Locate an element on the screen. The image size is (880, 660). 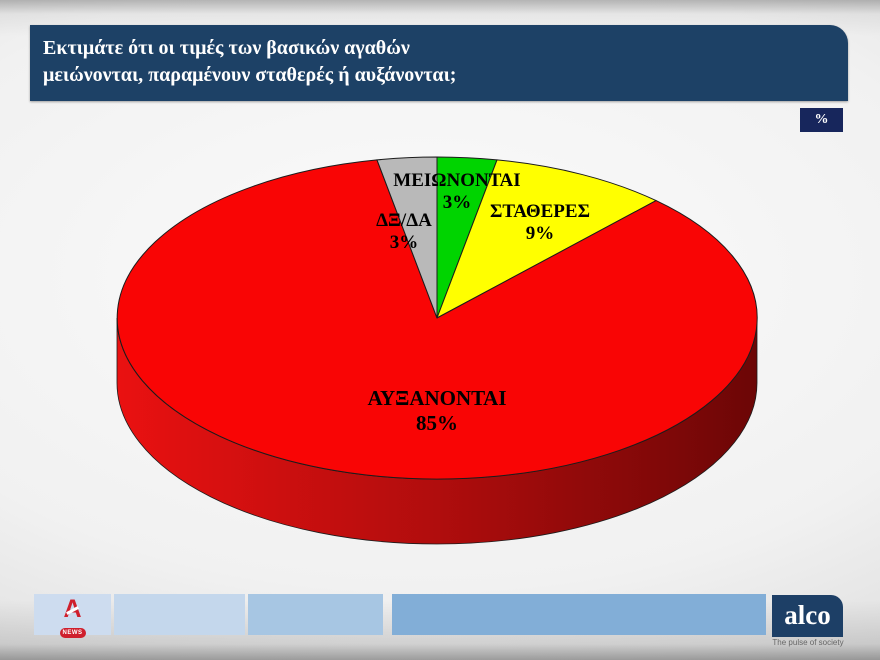
alco-logo-text: alco is located at coordinates (807, 615).